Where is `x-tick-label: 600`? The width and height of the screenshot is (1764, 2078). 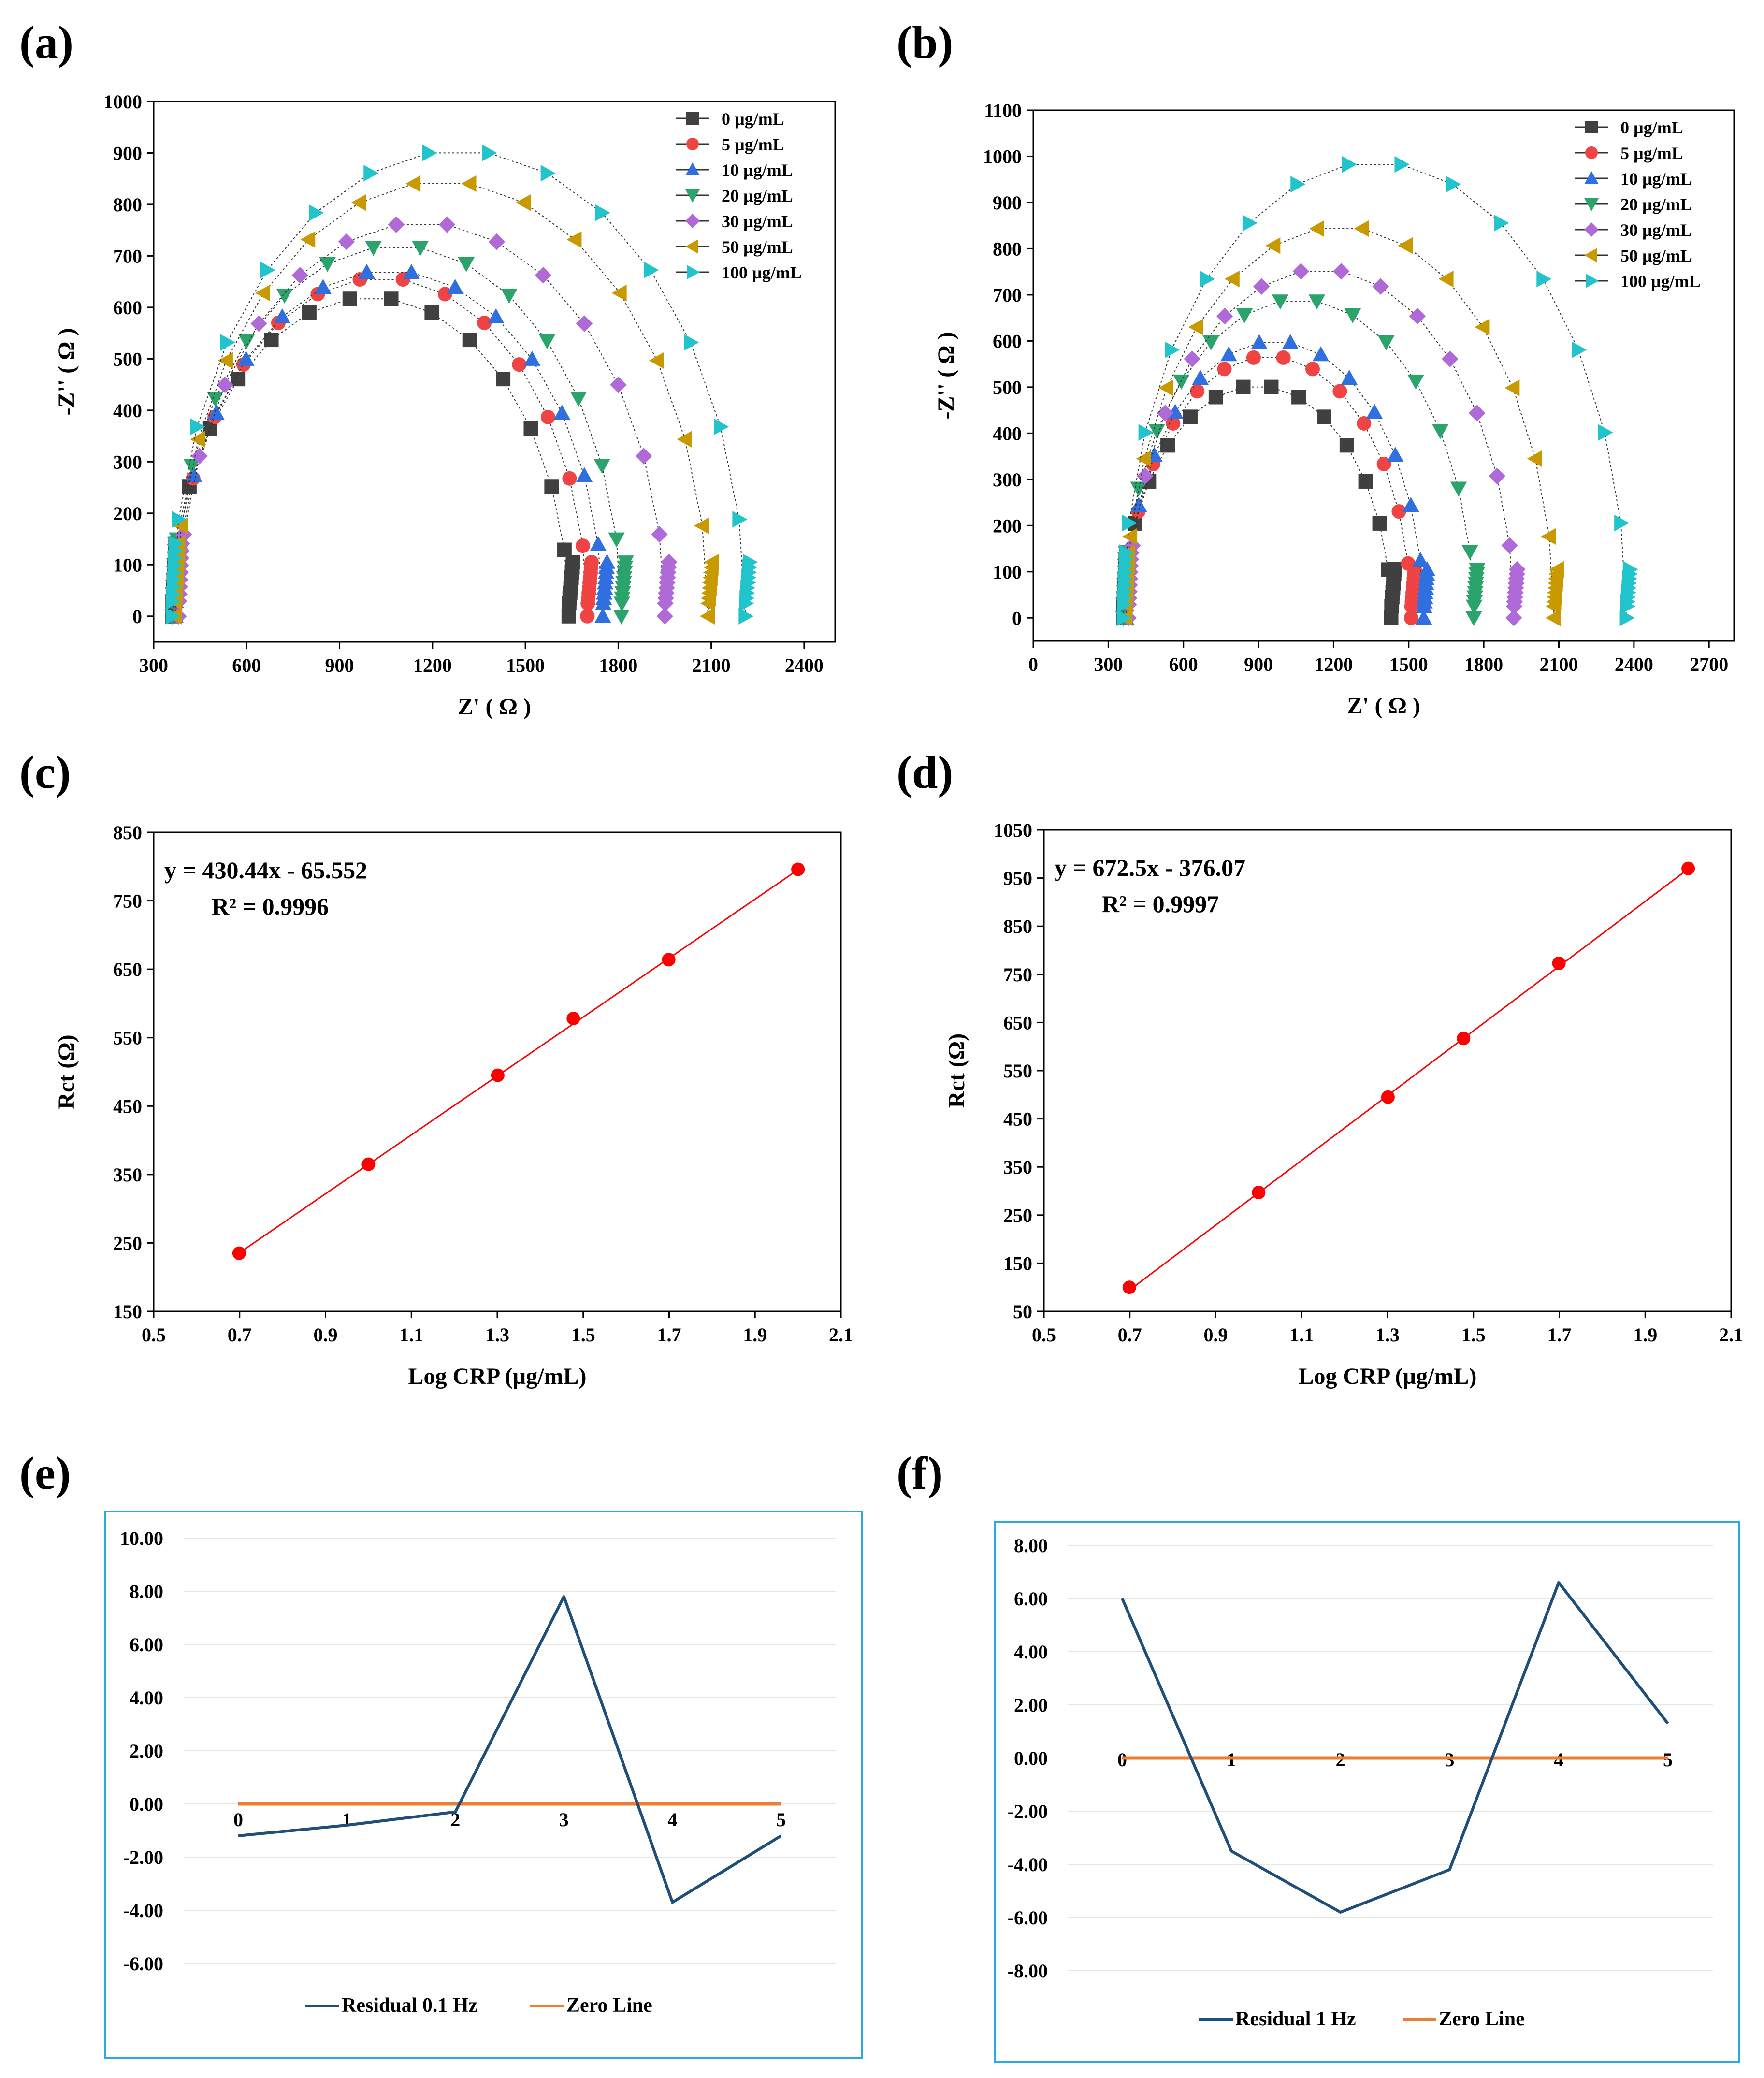
x-tick-label: 600 is located at coordinates (246, 665).